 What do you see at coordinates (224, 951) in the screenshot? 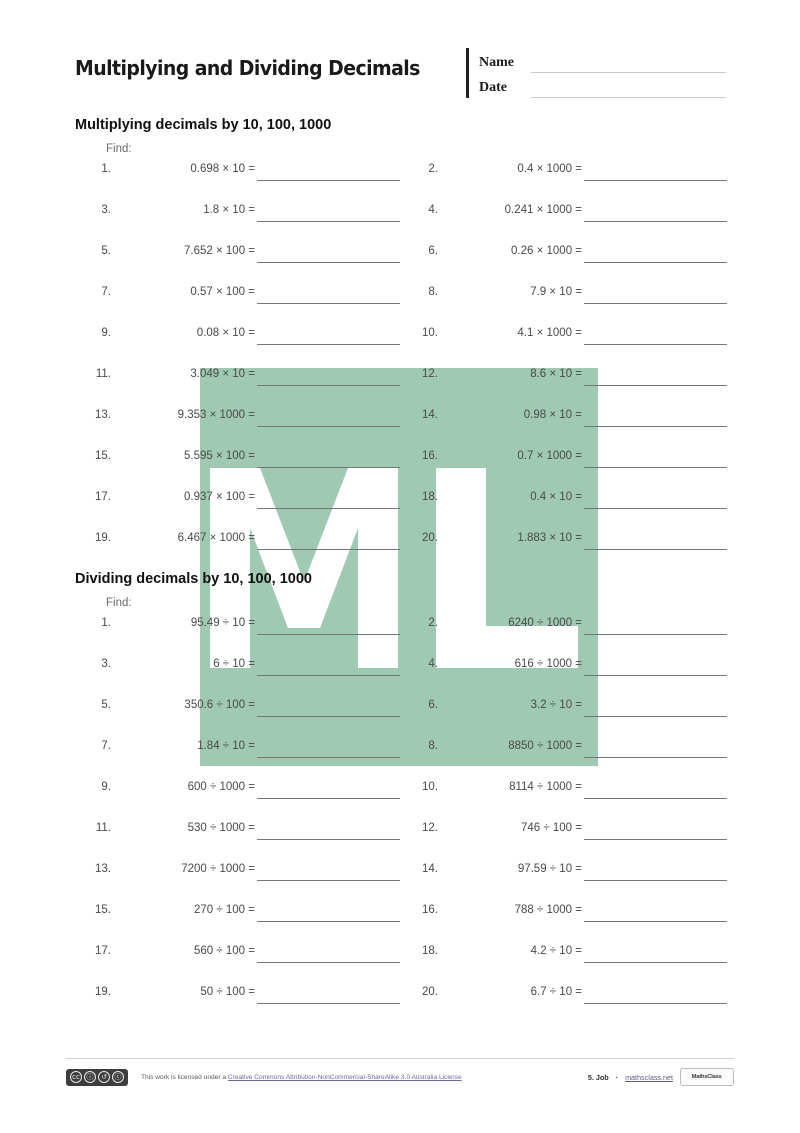
I see `question-expression: 560 ÷ 100 =` at bounding box center [224, 951].